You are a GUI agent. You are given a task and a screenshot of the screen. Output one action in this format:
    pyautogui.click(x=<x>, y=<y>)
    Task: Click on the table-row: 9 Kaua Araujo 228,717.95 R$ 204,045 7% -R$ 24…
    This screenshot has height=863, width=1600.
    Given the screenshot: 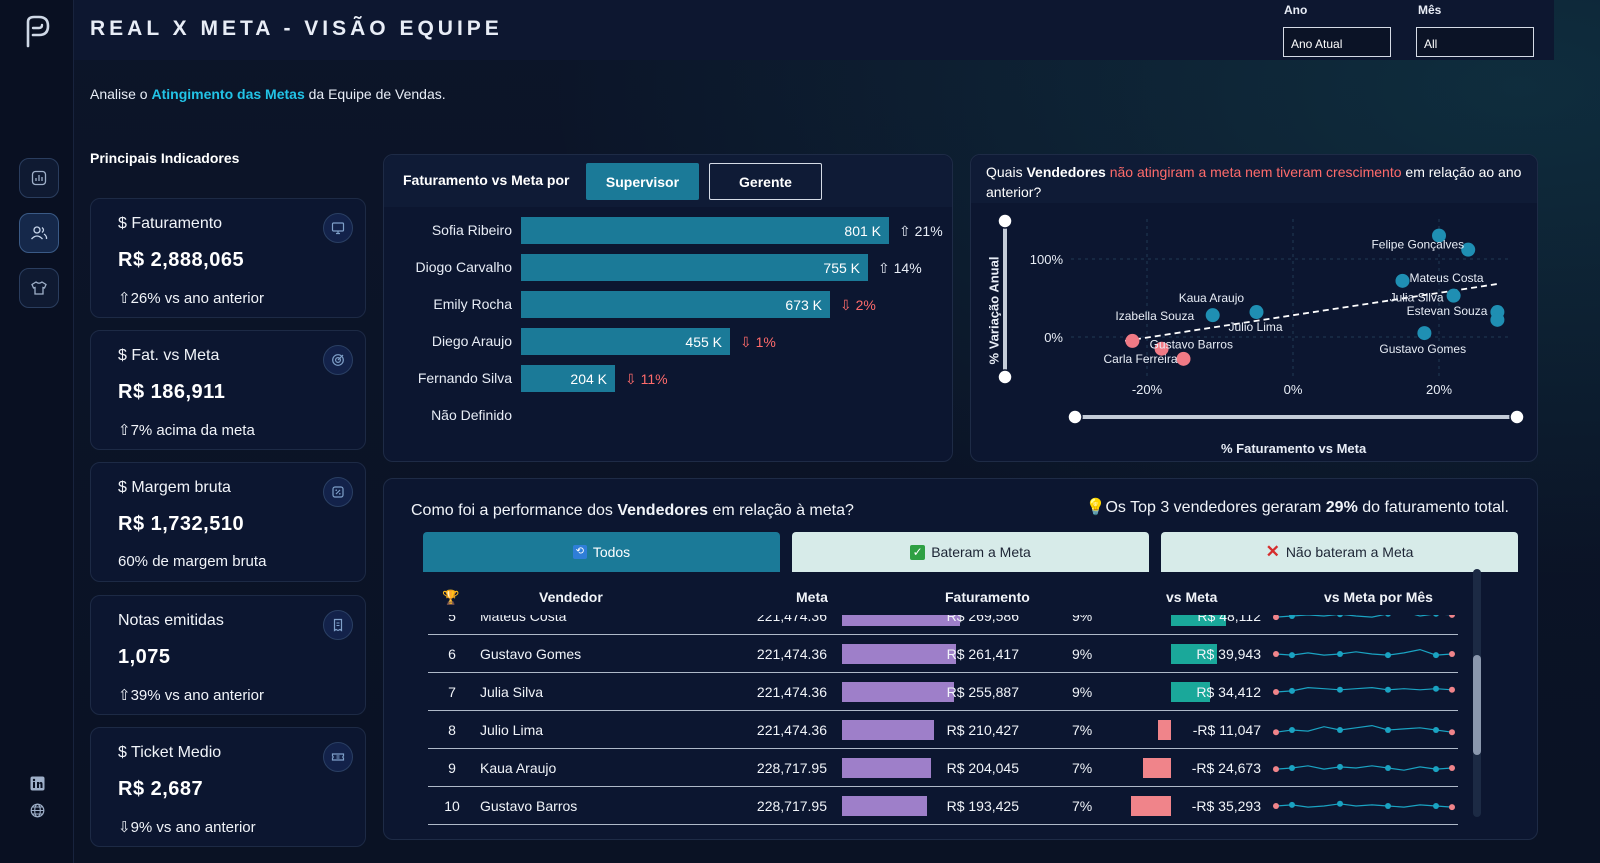 What is the action you would take?
    pyautogui.click(x=939, y=768)
    